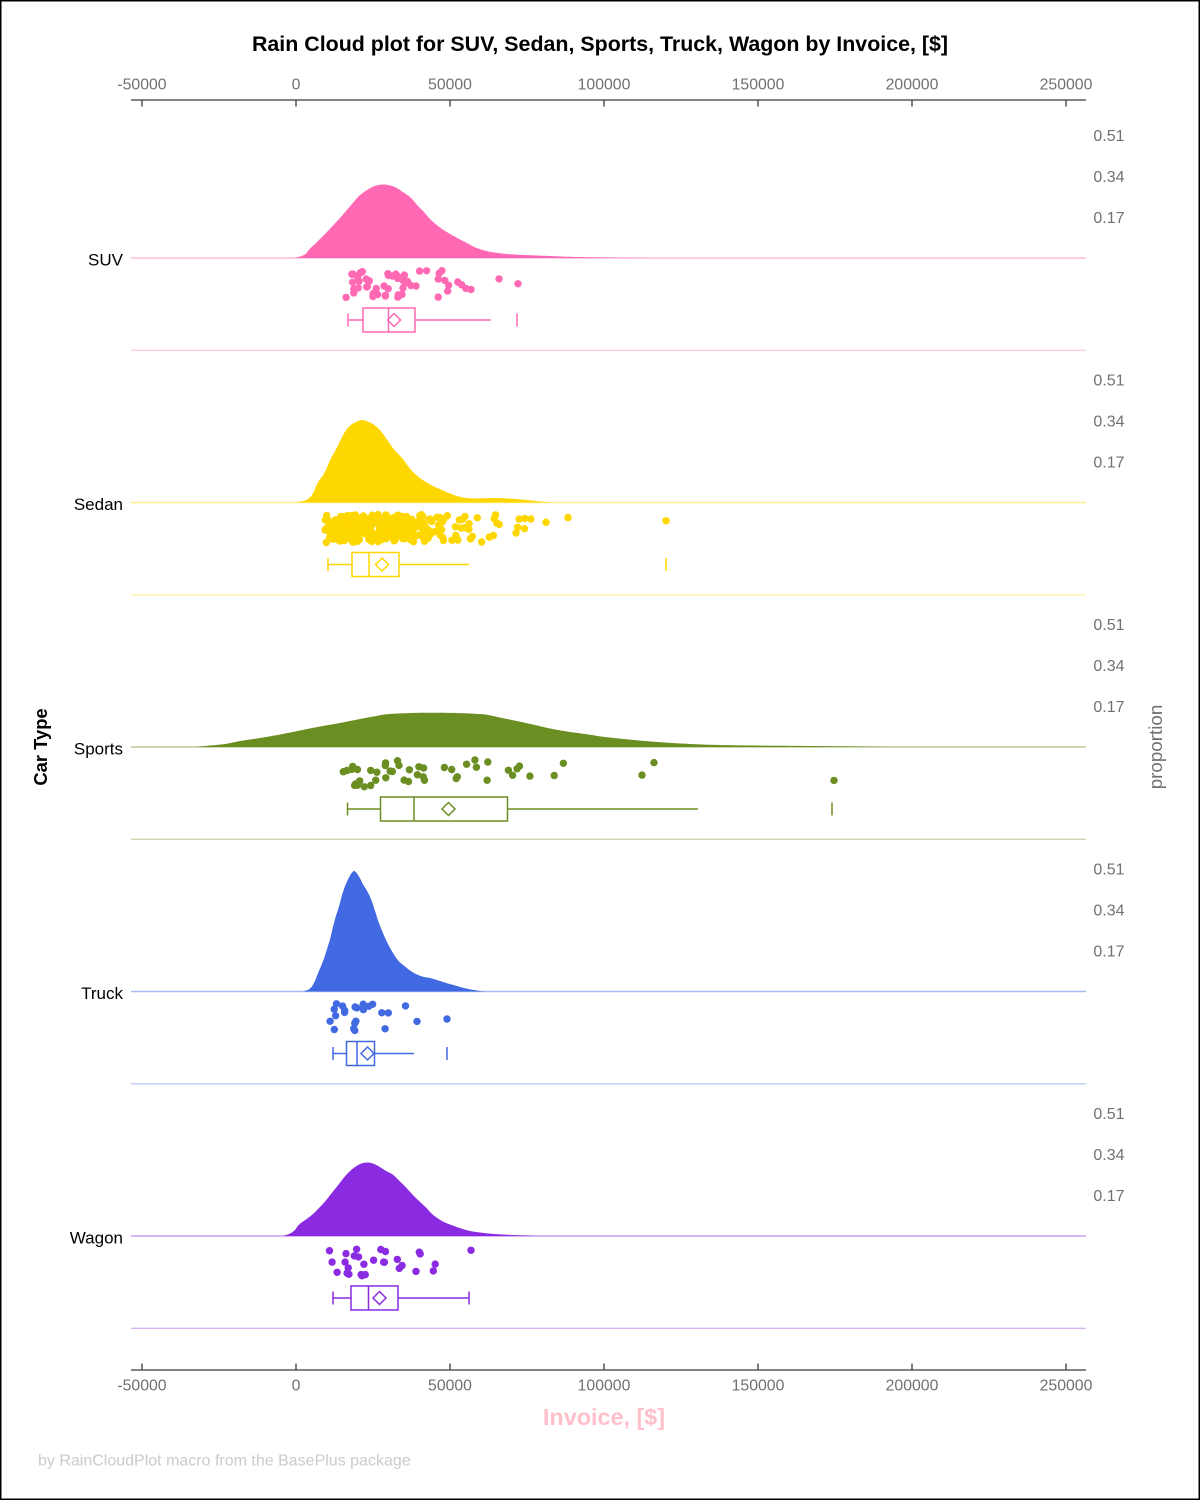 This screenshot has height=1505, width=1200. I want to click on svg-text: Invoice, [$], so click(604, 1417).